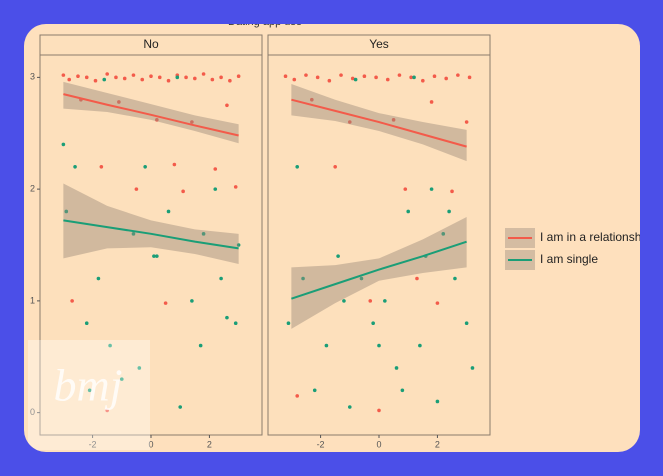 The height and width of the screenshot is (476, 663). Describe the element at coordinates (209, 444) in the screenshot. I see `x-tick-label: 2` at that location.